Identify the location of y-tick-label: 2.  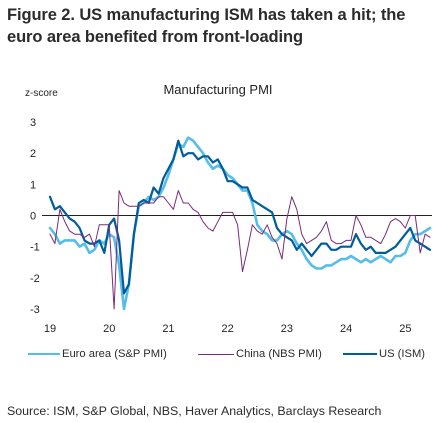
(33, 154).